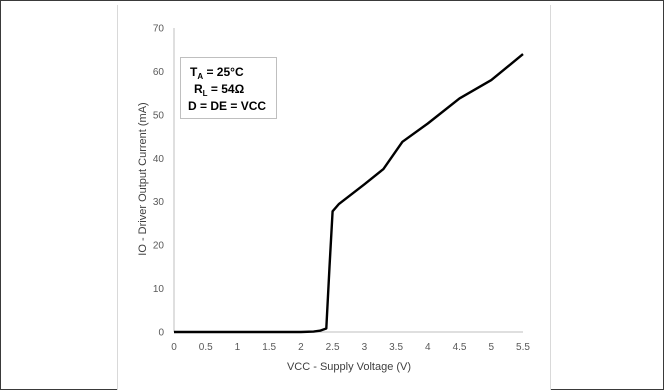 This screenshot has height=390, width=664. What do you see at coordinates (159, 115) in the screenshot?
I see `y-tick-label: 50` at bounding box center [159, 115].